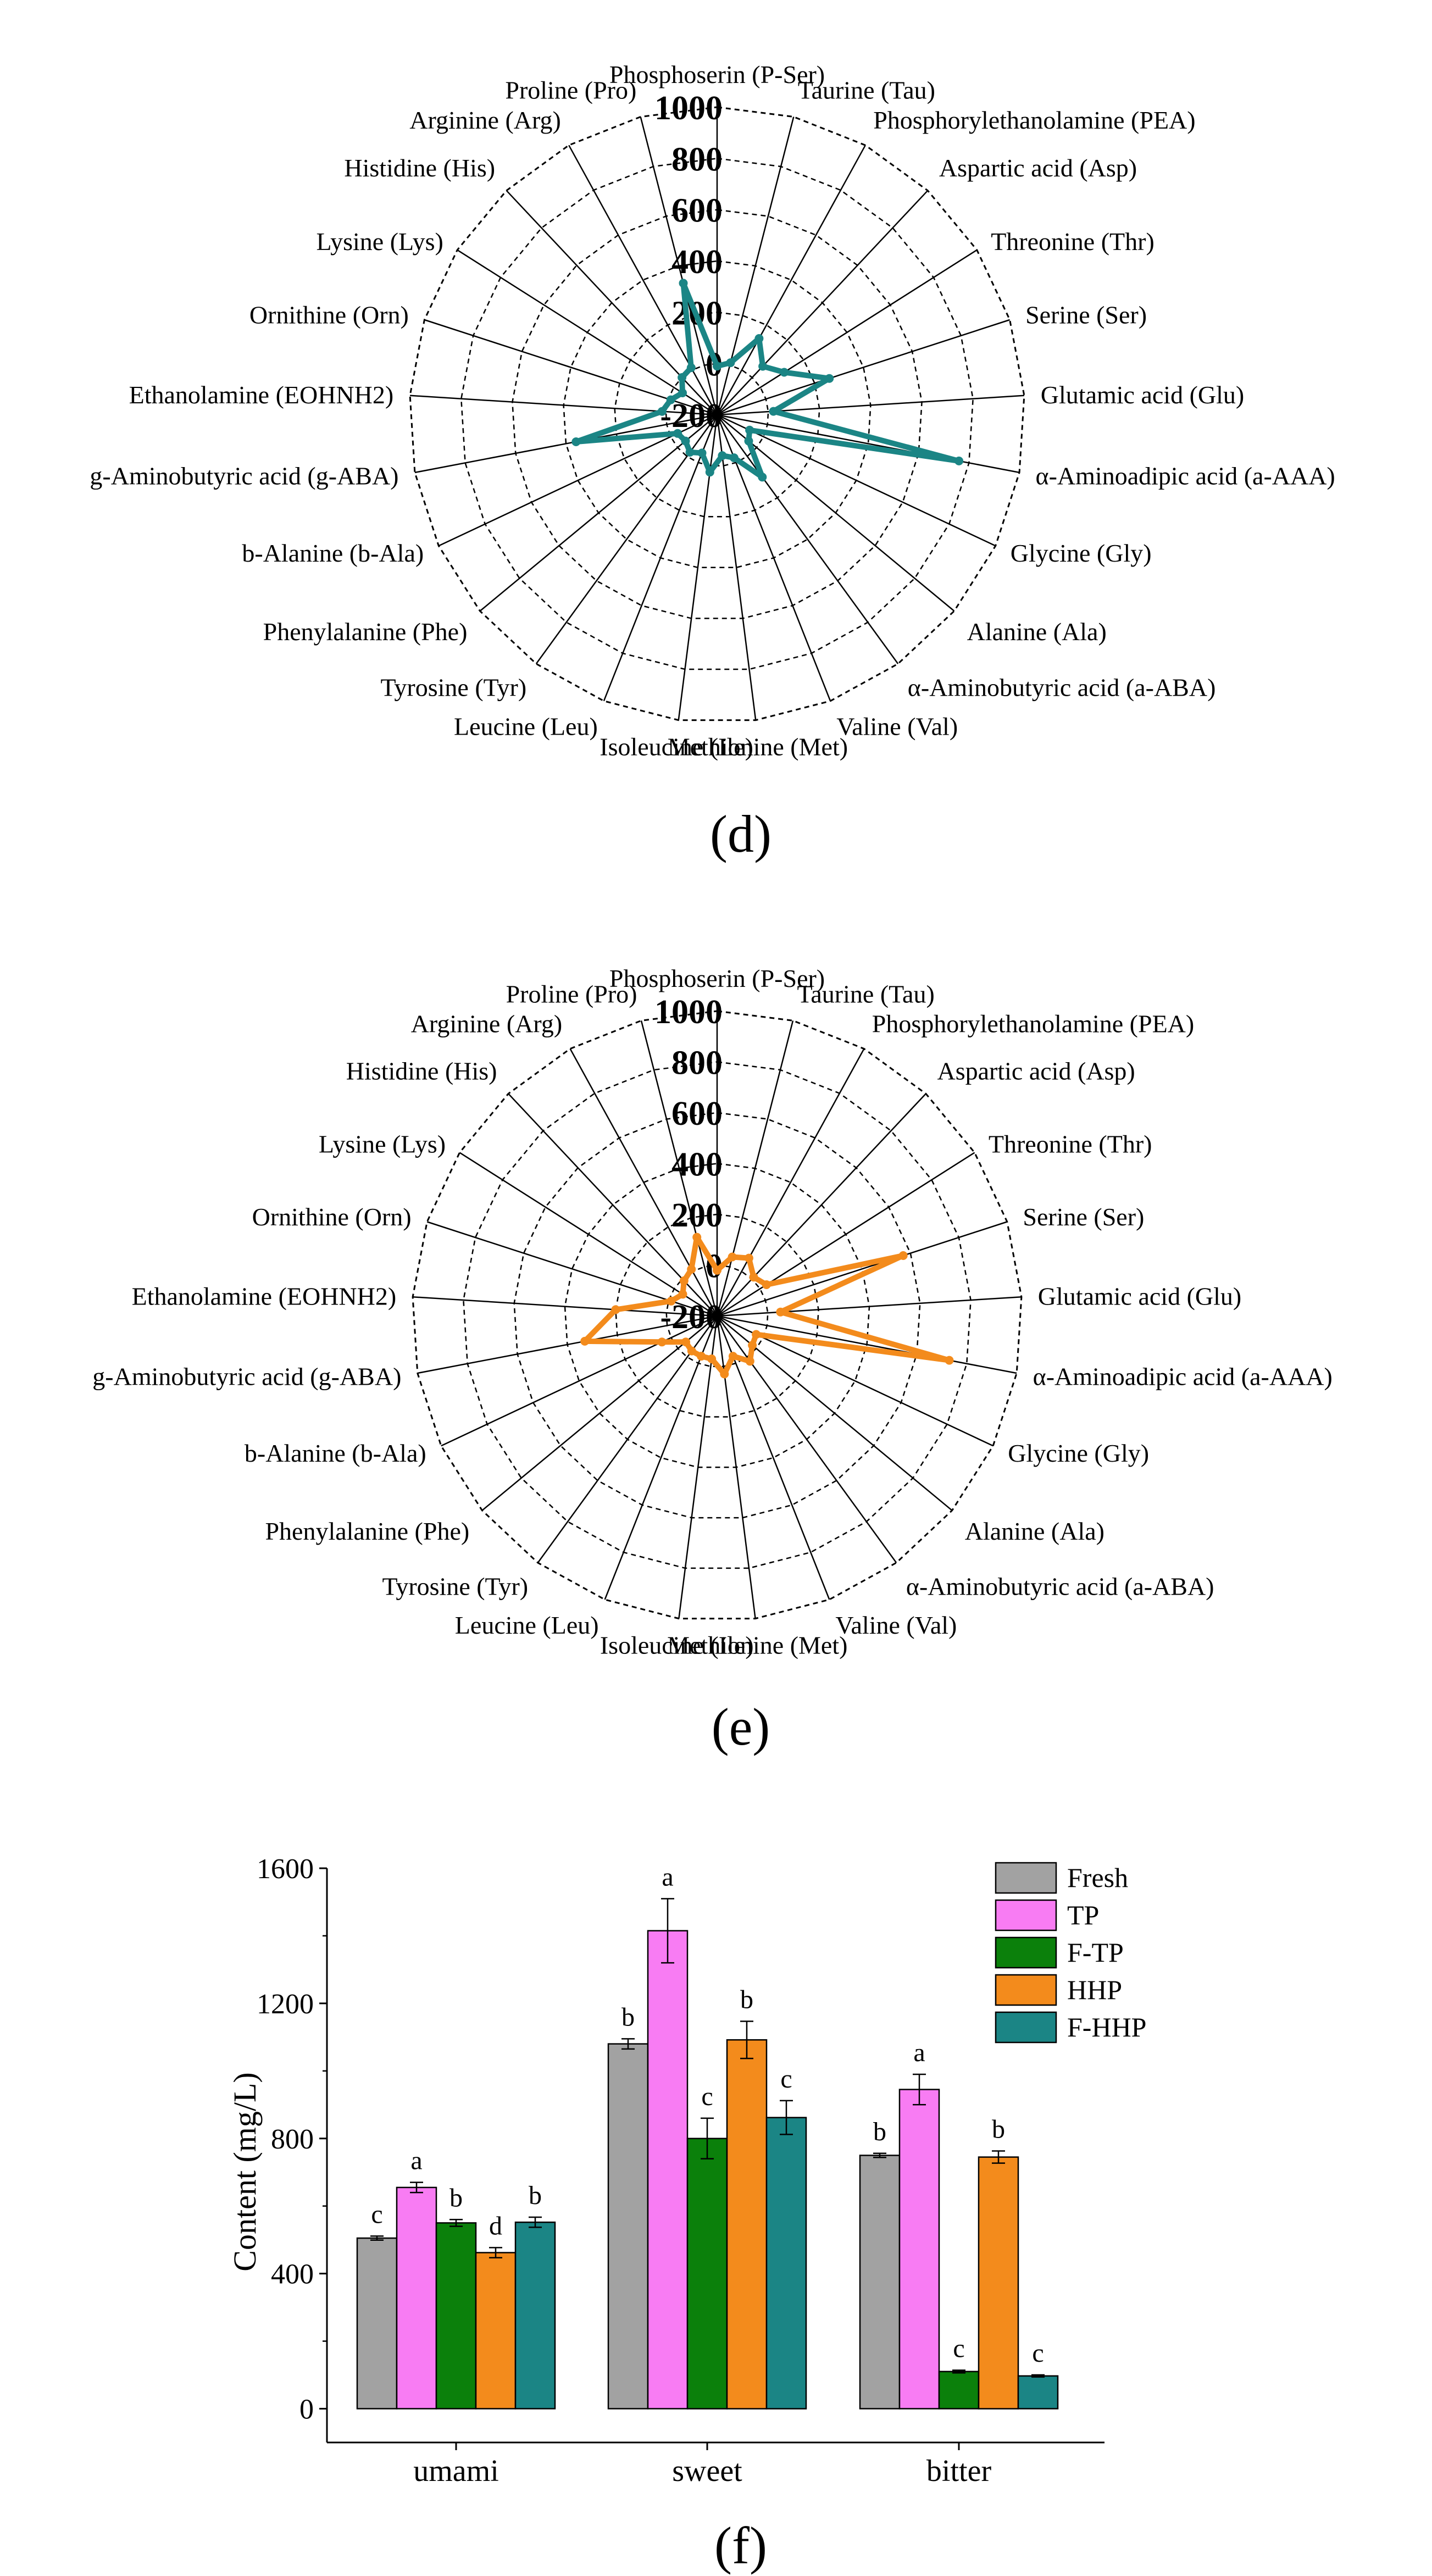 The image size is (1432, 2576). What do you see at coordinates (365, 632) in the screenshot?
I see `radar-category-label: Phenylalanine (Phe)` at bounding box center [365, 632].